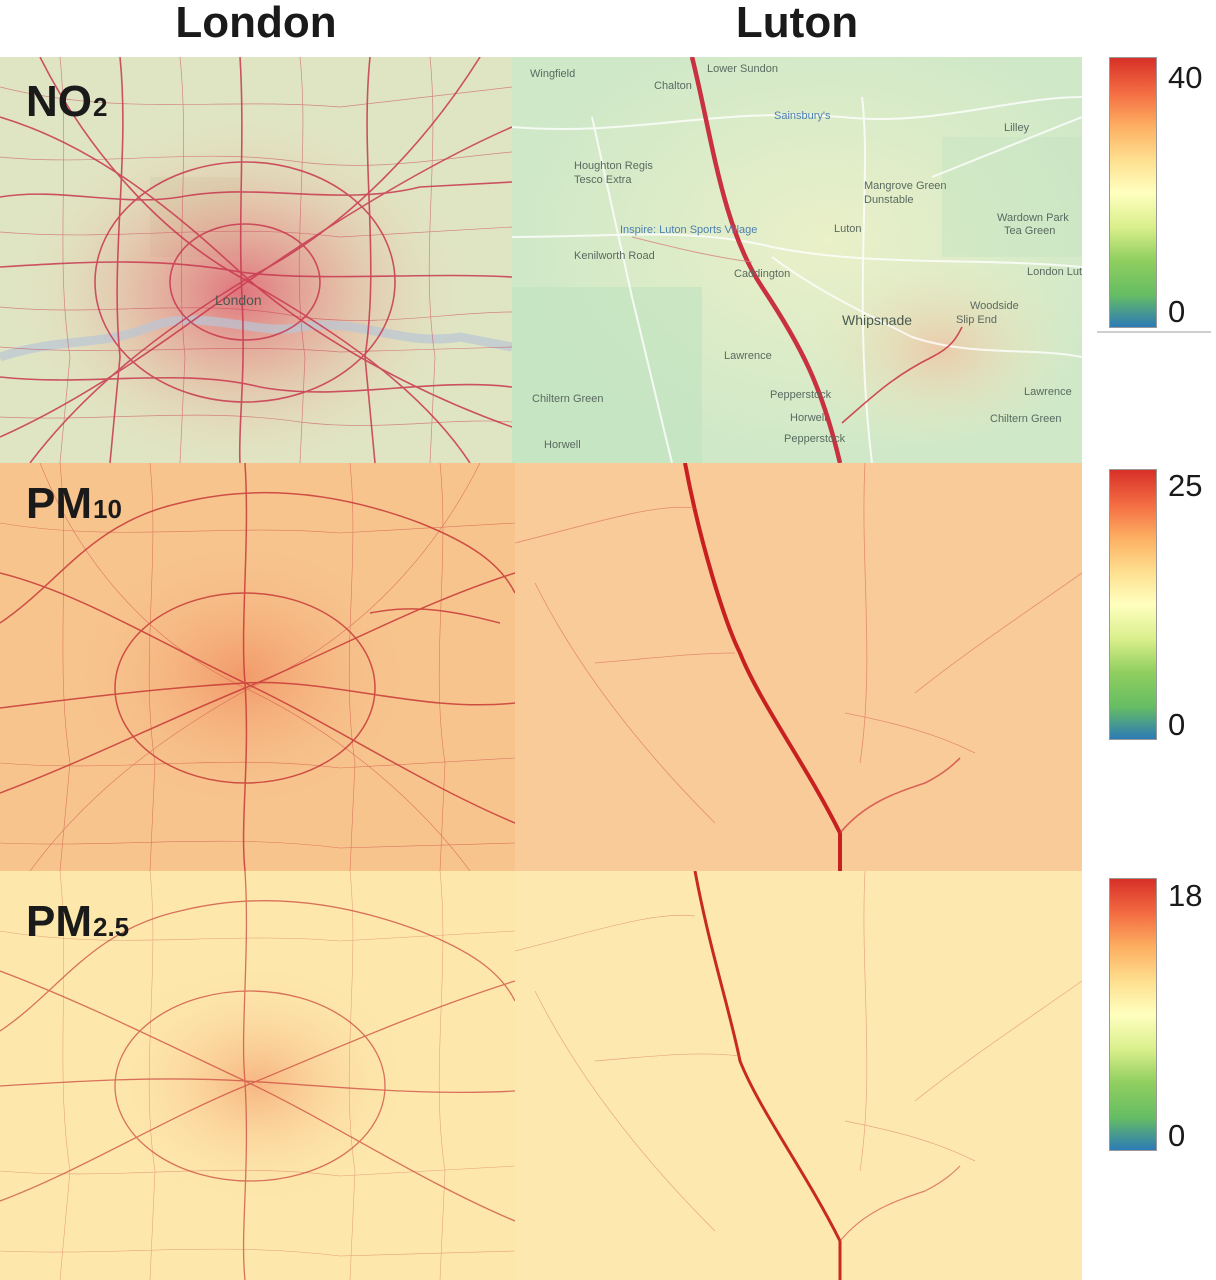 This screenshot has height=1280, width=1216. I want to click on luton-place-label: Slip End, so click(976, 320).